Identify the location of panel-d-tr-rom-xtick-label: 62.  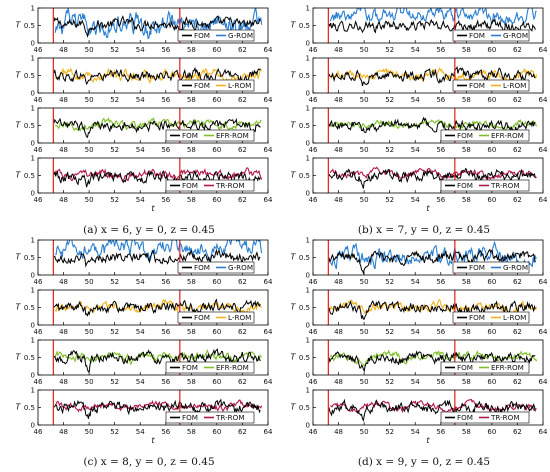
(517, 432).